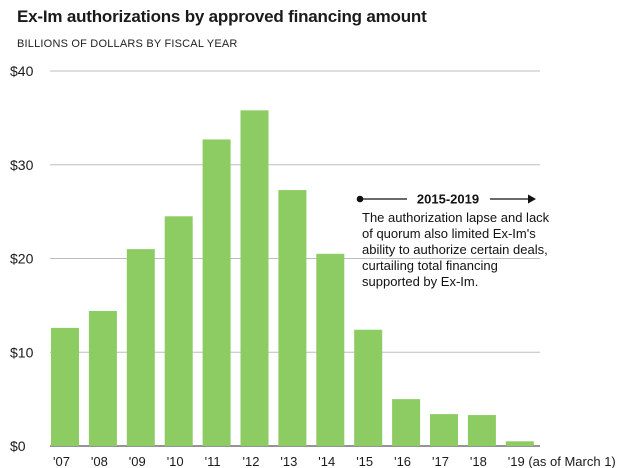 This screenshot has height=468, width=628. Describe the element at coordinates (22, 352) in the screenshot. I see `y-tick-label: $10` at that location.